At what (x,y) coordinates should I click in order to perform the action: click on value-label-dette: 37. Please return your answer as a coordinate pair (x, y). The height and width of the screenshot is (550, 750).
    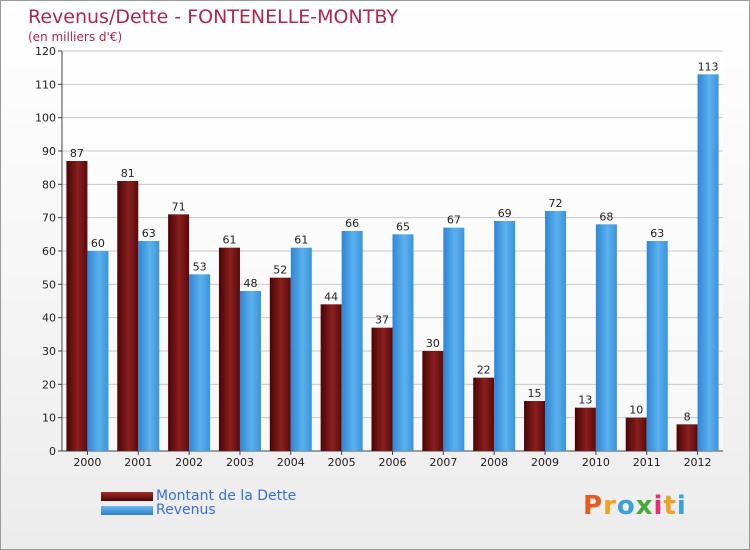
    Looking at the image, I should click on (382, 320).